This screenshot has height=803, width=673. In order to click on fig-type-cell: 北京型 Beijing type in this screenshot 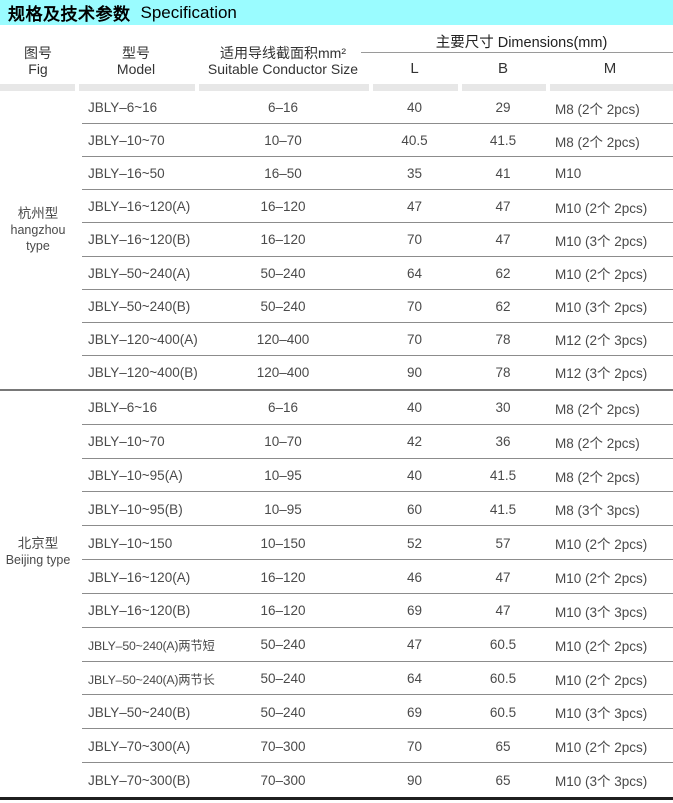, I will do `click(38, 594)`.